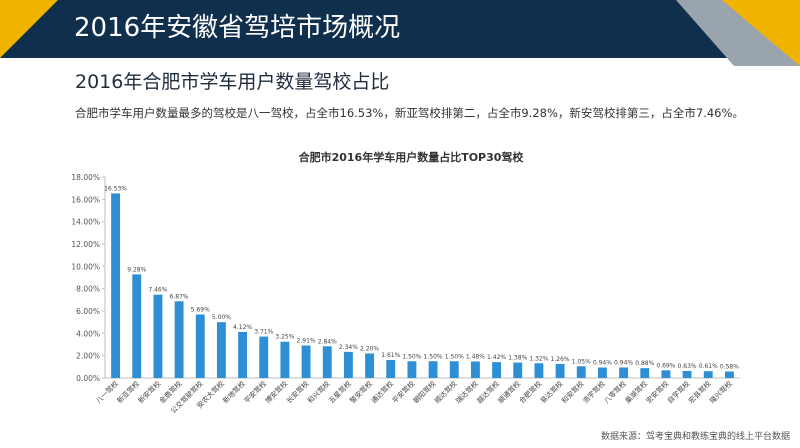 The height and width of the screenshot is (448, 800). Describe the element at coordinates (306, 341) in the screenshot. I see `bar-value-label: 2.91%` at that location.